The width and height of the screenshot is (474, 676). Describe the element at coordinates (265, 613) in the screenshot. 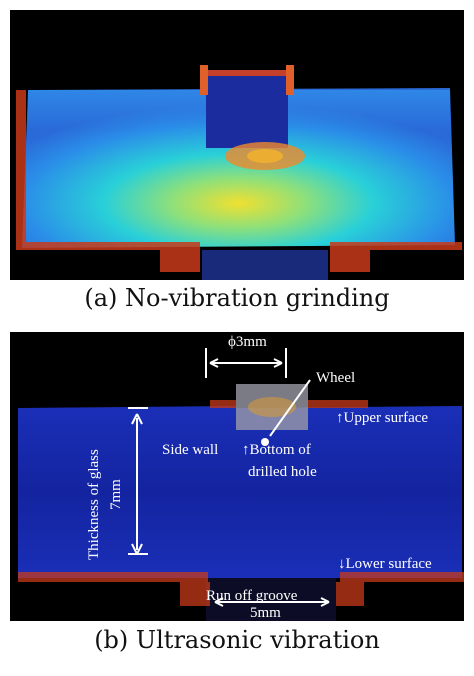

I see `groove-width-label: 5mm` at that location.